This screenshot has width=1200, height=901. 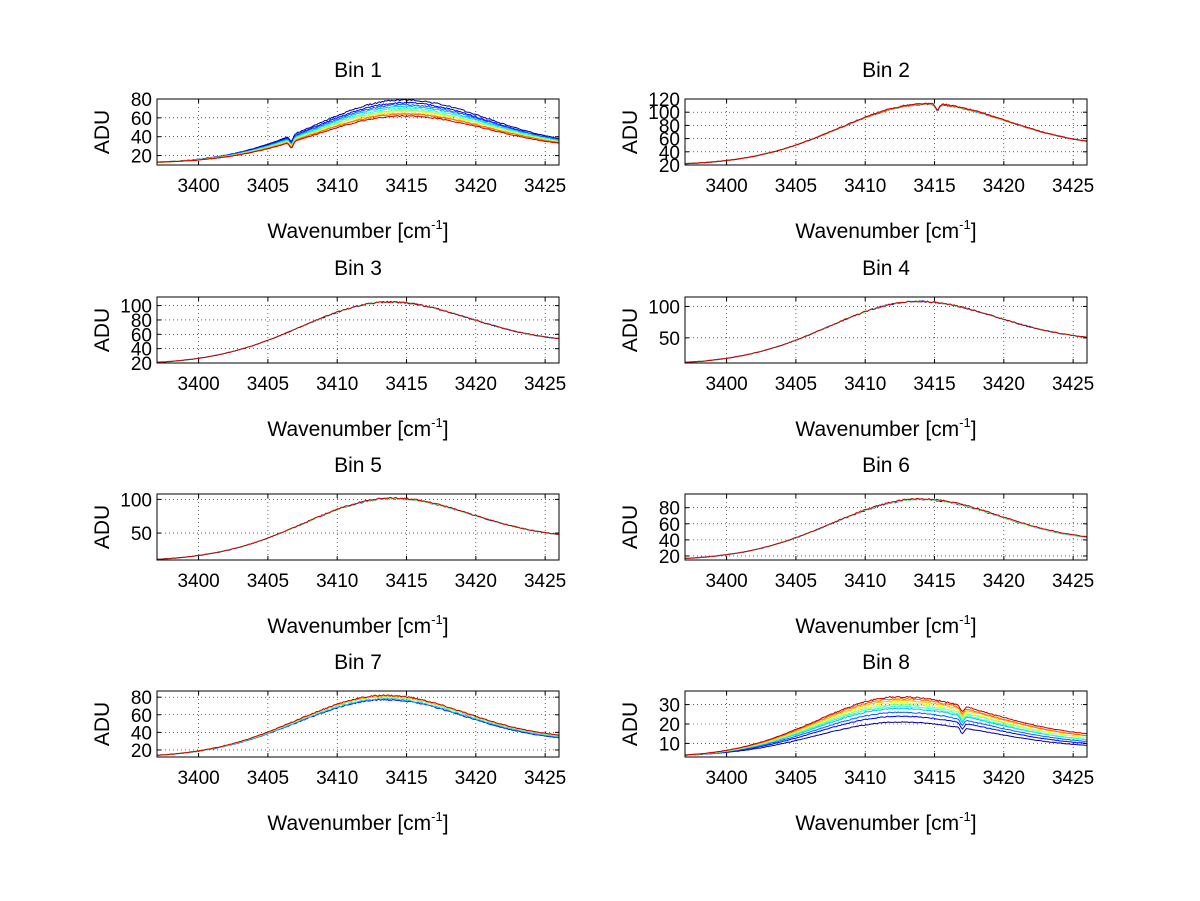 What do you see at coordinates (669, 744) in the screenshot?
I see `y-tick-label: 10` at bounding box center [669, 744].